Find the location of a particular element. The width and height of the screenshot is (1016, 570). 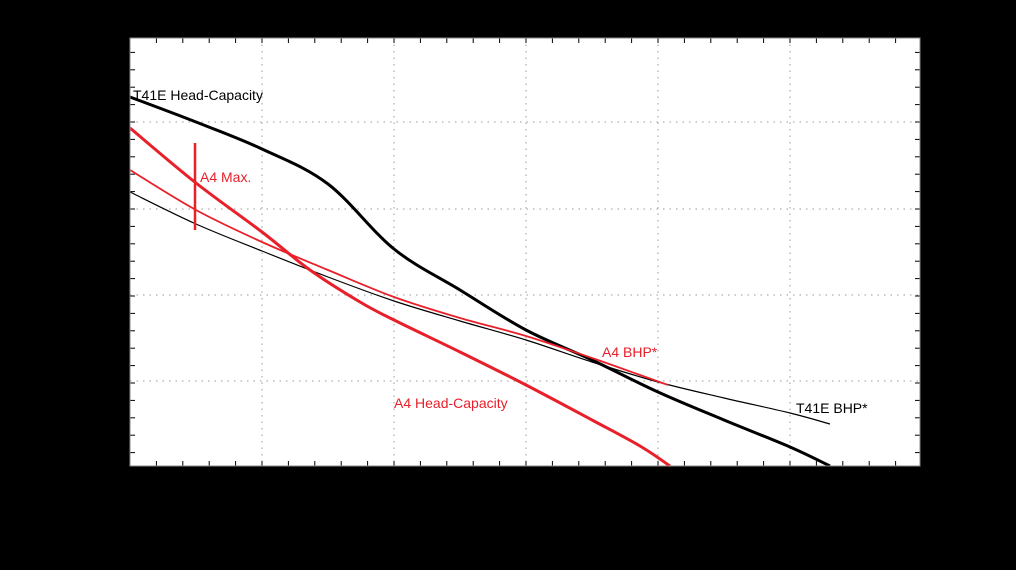

label-a4-head-capacity: A4 Head-Capacity is located at coordinates (451, 403).